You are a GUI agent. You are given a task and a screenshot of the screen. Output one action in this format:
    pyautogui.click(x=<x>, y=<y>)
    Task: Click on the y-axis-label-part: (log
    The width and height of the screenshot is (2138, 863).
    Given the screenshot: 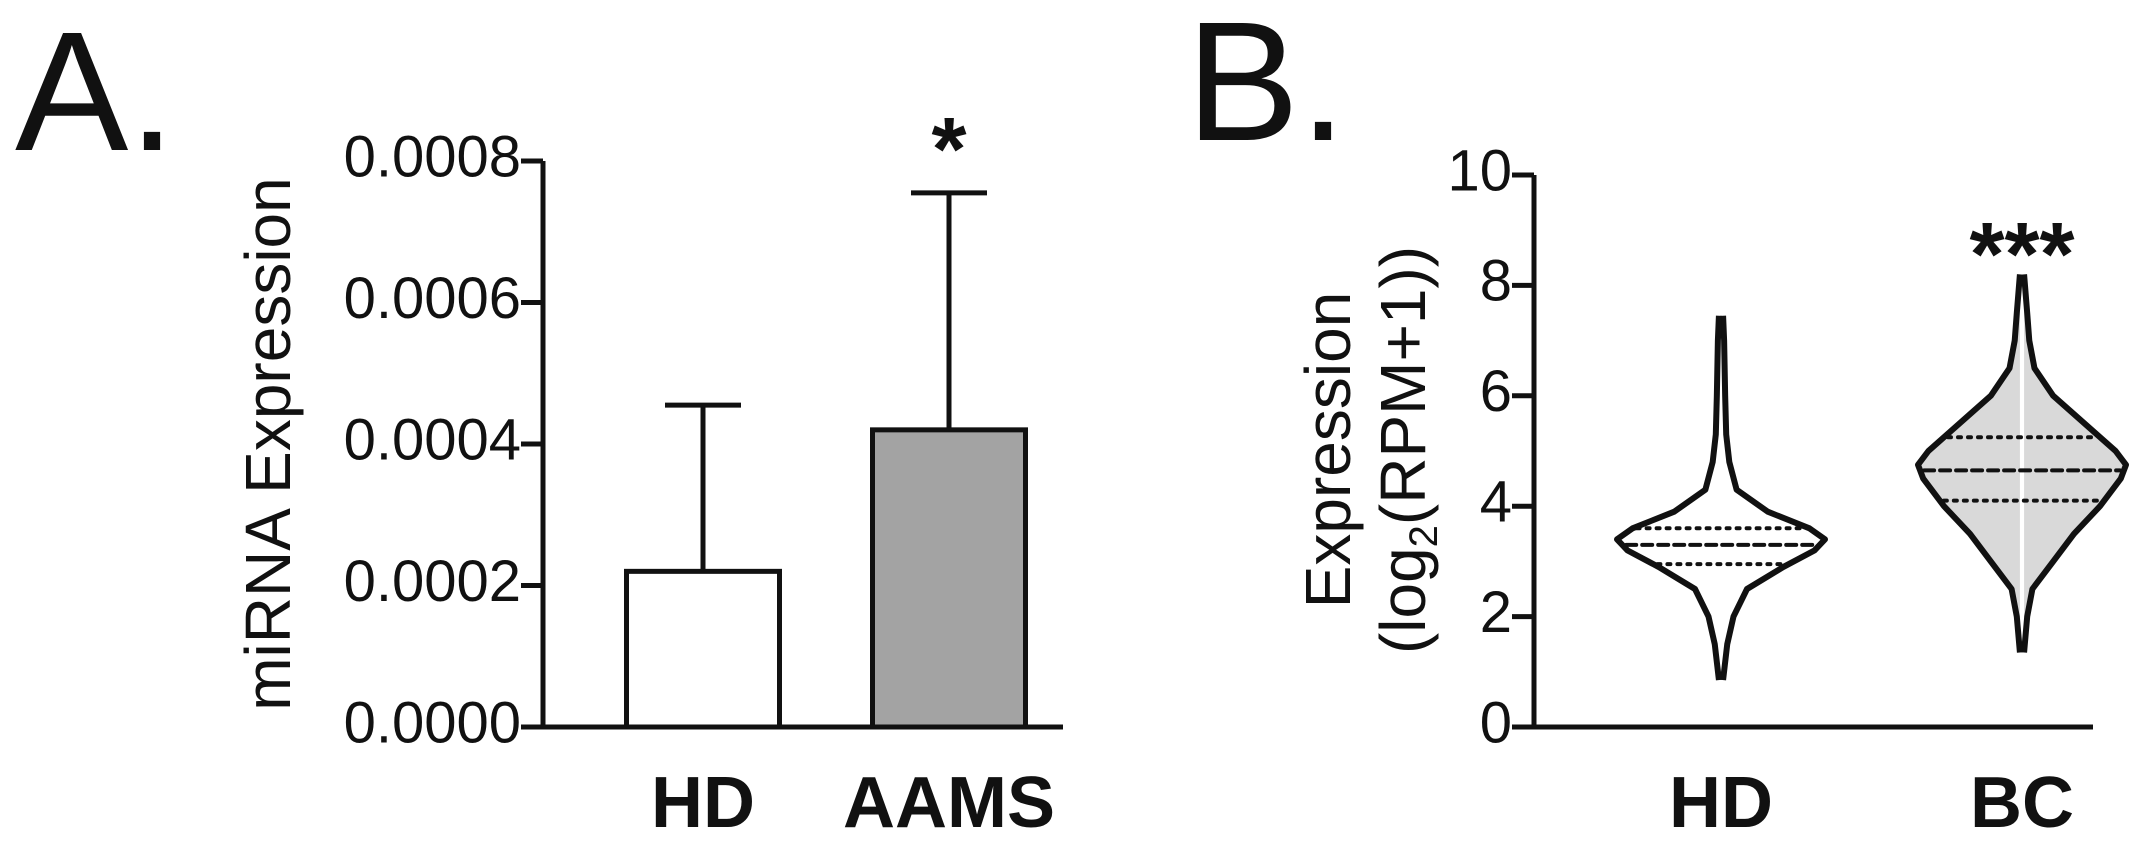 What is the action you would take?
    pyautogui.click(x=1403, y=600)
    